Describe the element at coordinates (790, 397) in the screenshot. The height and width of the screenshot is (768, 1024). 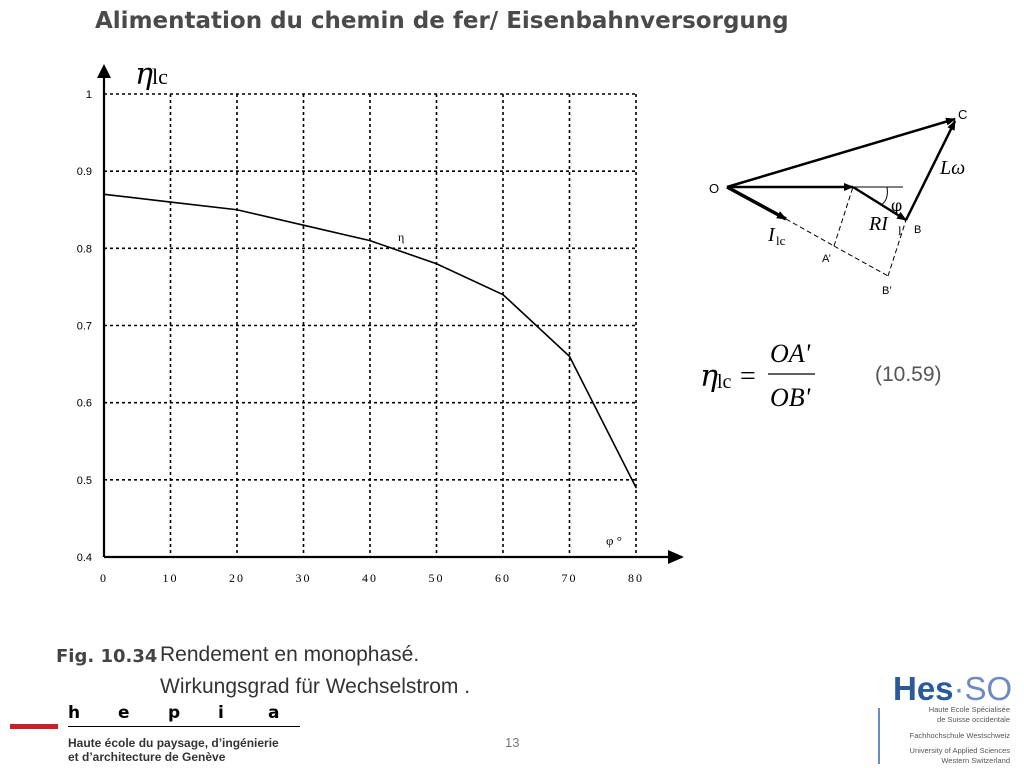
I see `formula-denominator: OB'` at that location.